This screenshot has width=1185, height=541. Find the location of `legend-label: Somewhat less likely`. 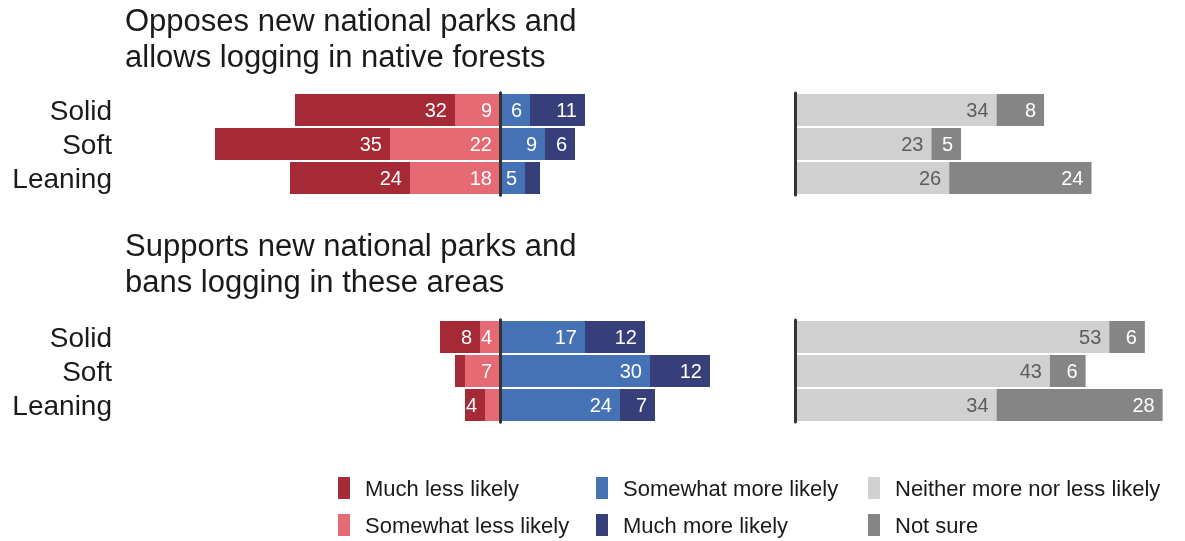

legend-label: Somewhat less likely is located at coordinates (467, 525).